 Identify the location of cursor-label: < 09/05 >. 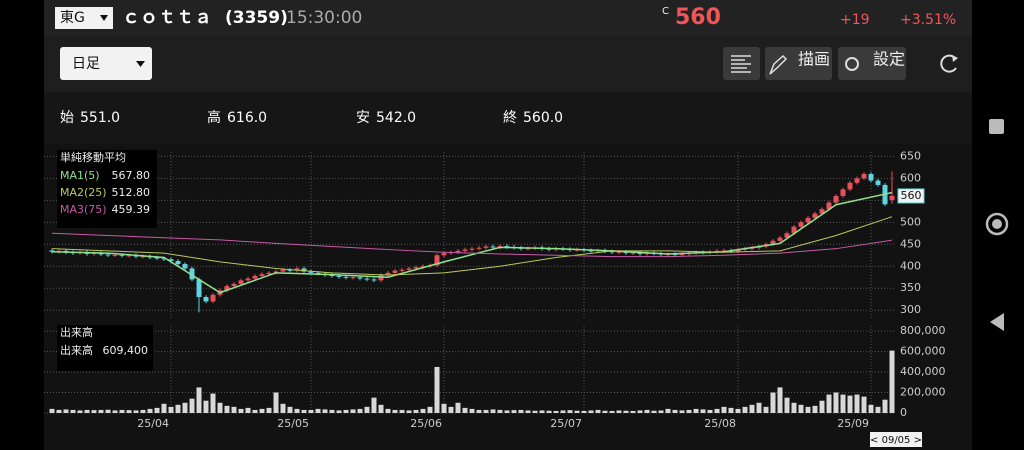
(896, 440).